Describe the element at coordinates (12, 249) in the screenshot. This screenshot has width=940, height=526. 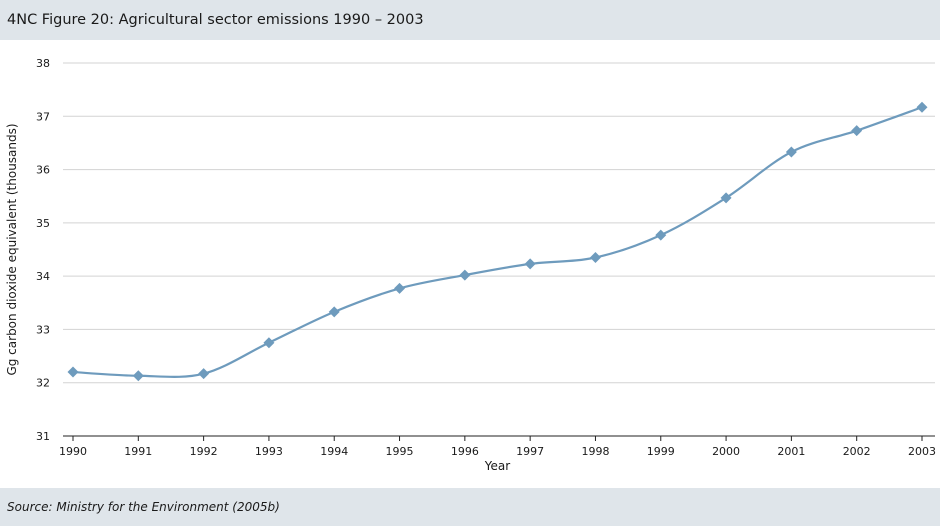
I see `y-axis-label: Gg carbon dioxide equivalent (thousands)` at that location.